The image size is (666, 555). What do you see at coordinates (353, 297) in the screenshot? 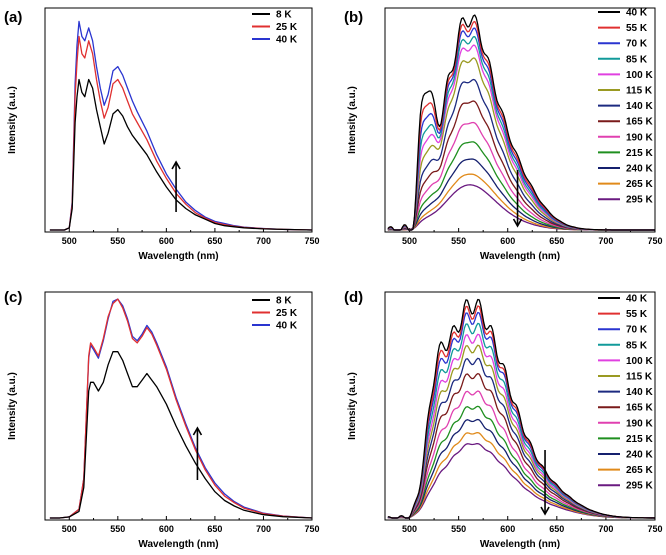
I see `panel-label: (d)` at bounding box center [353, 297].